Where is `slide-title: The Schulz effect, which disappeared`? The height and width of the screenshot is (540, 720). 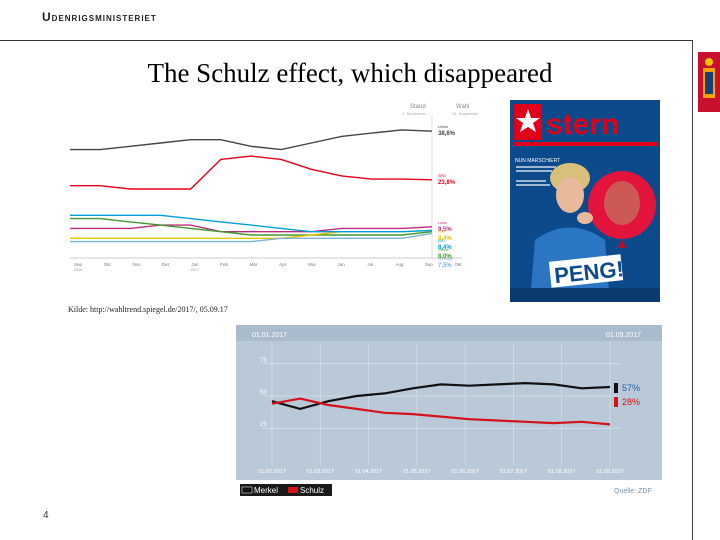 slide-title: The Schulz effect, which disappeared is located at coordinates (350, 73).